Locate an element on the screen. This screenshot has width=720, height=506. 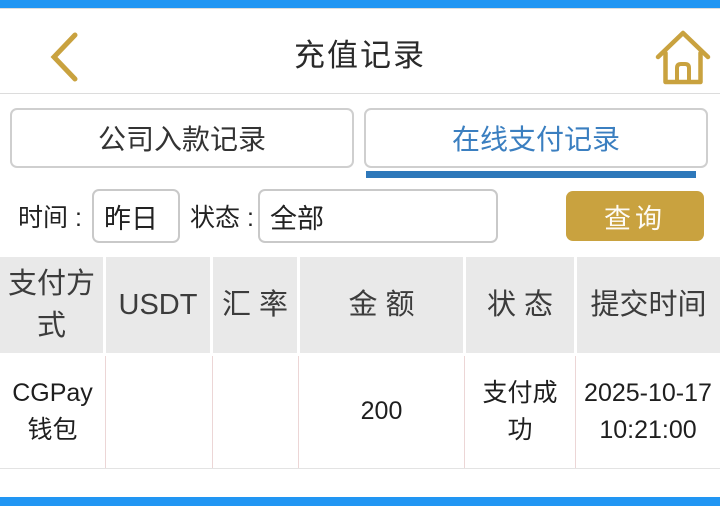
bottom-edge-bar is located at coordinates (360, 501).